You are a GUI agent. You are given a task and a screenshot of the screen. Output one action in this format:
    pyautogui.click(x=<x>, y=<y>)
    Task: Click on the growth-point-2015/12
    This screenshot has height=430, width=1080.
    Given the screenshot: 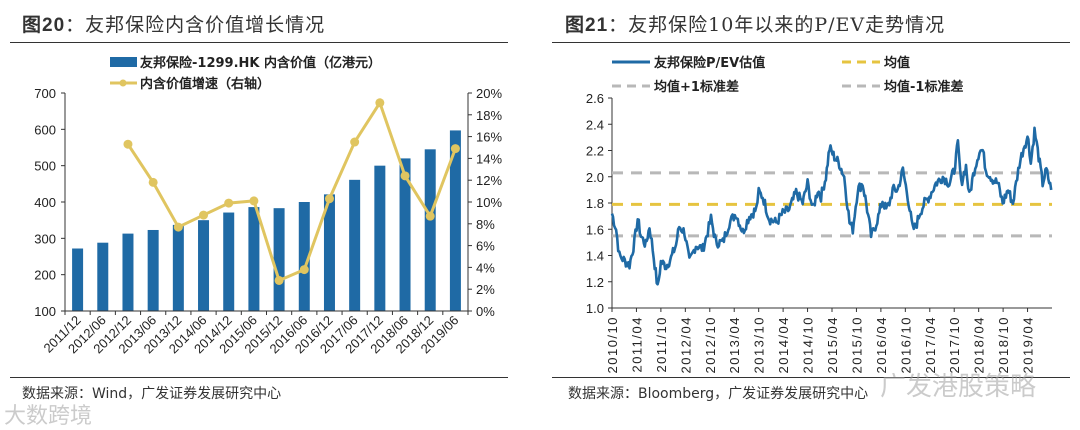 What is the action you would take?
    pyautogui.click(x=279, y=280)
    